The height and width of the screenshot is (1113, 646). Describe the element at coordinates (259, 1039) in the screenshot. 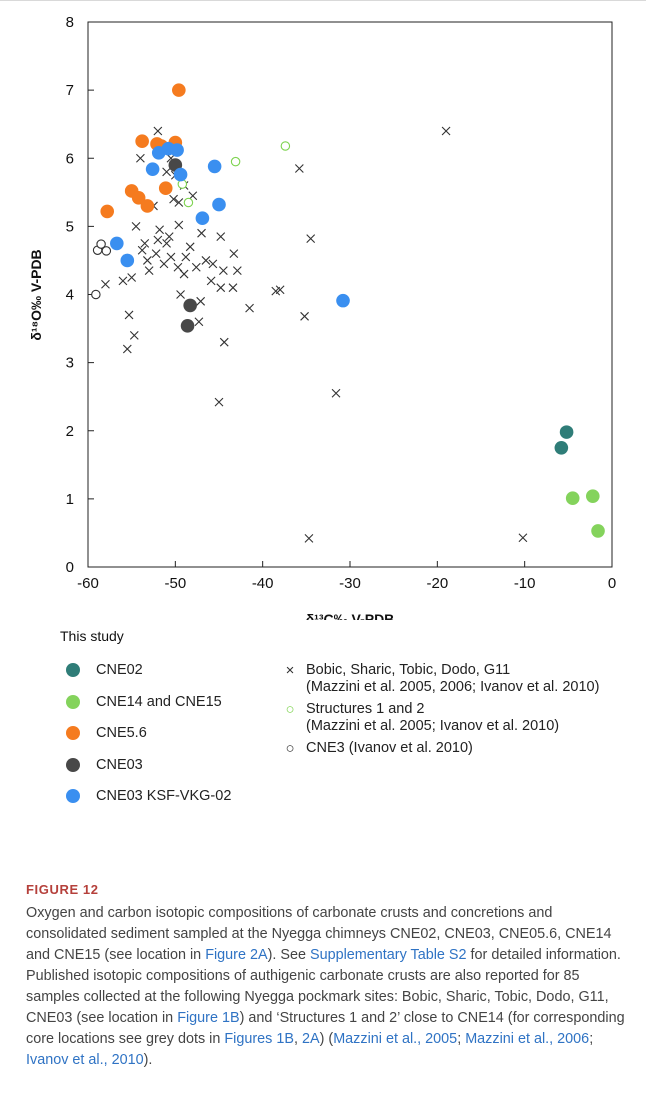

I see `figures-1b-link: Figures 1B` at that location.